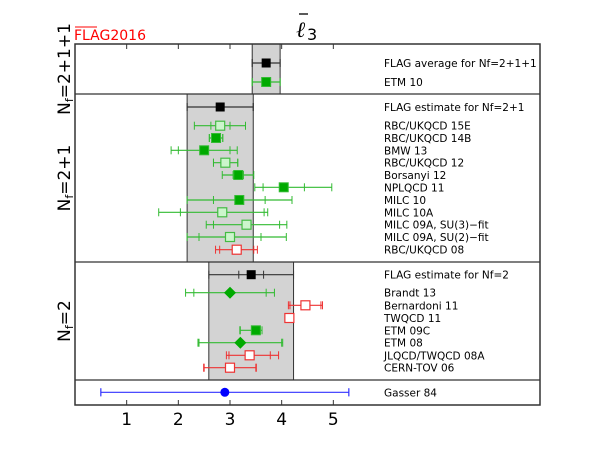  I want to click on chart-title: ℓ 3, so click(306, 28).